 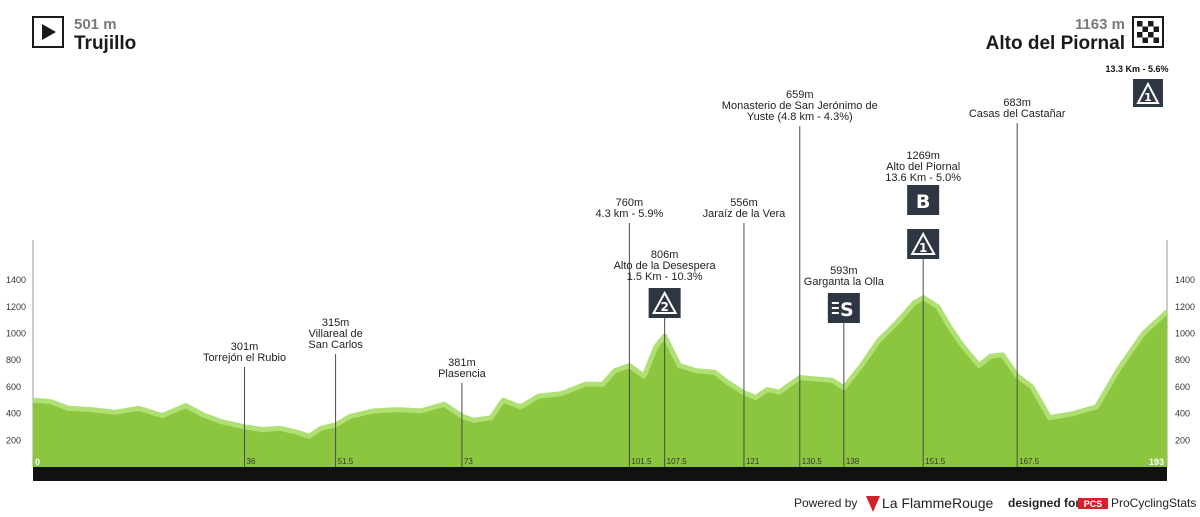 What do you see at coordinates (1044, 503) in the screenshot?
I see `designed-for-label: designed for` at bounding box center [1044, 503].